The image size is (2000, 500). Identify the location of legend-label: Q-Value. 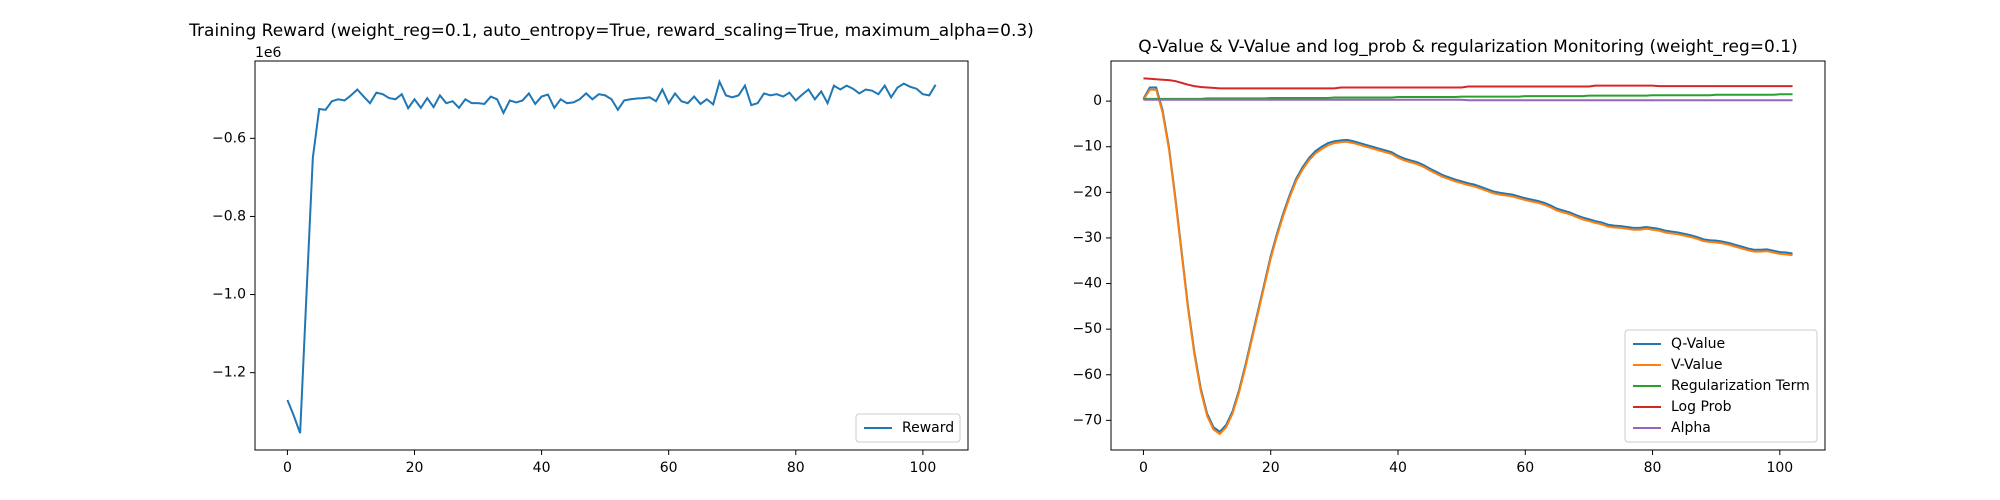
(1698, 344).